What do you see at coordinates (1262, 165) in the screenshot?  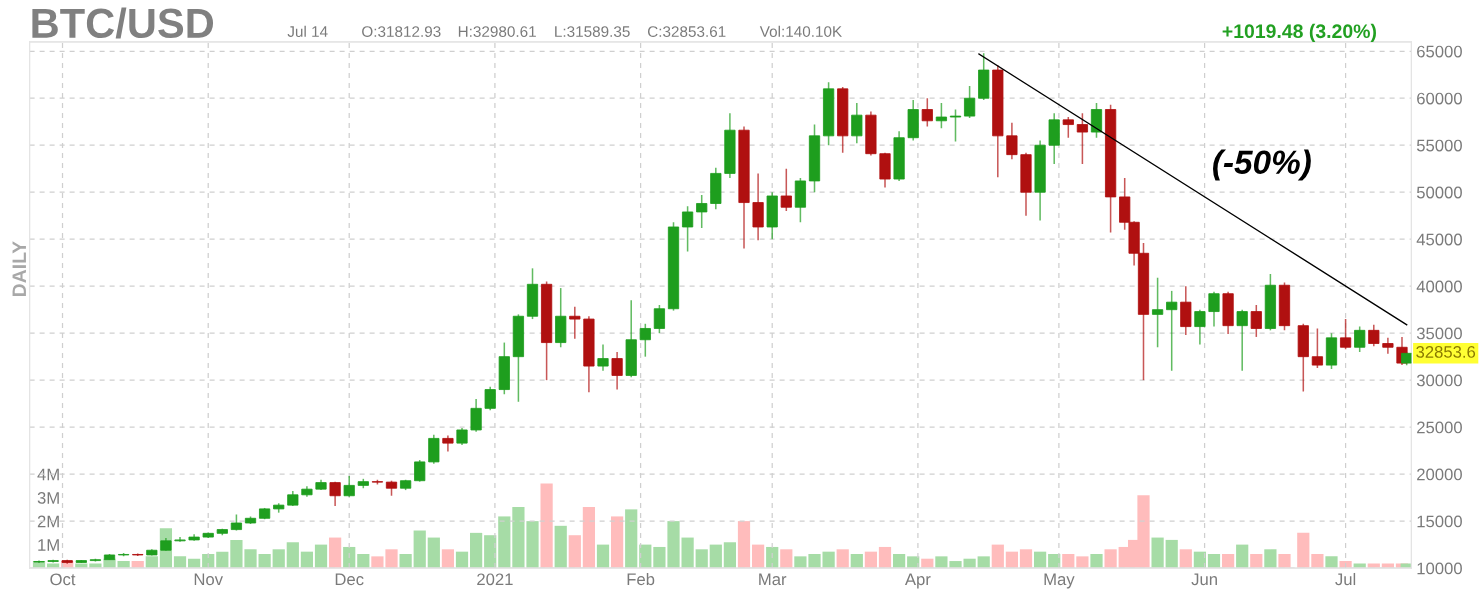 I see `annotation: (-50%)` at bounding box center [1262, 165].